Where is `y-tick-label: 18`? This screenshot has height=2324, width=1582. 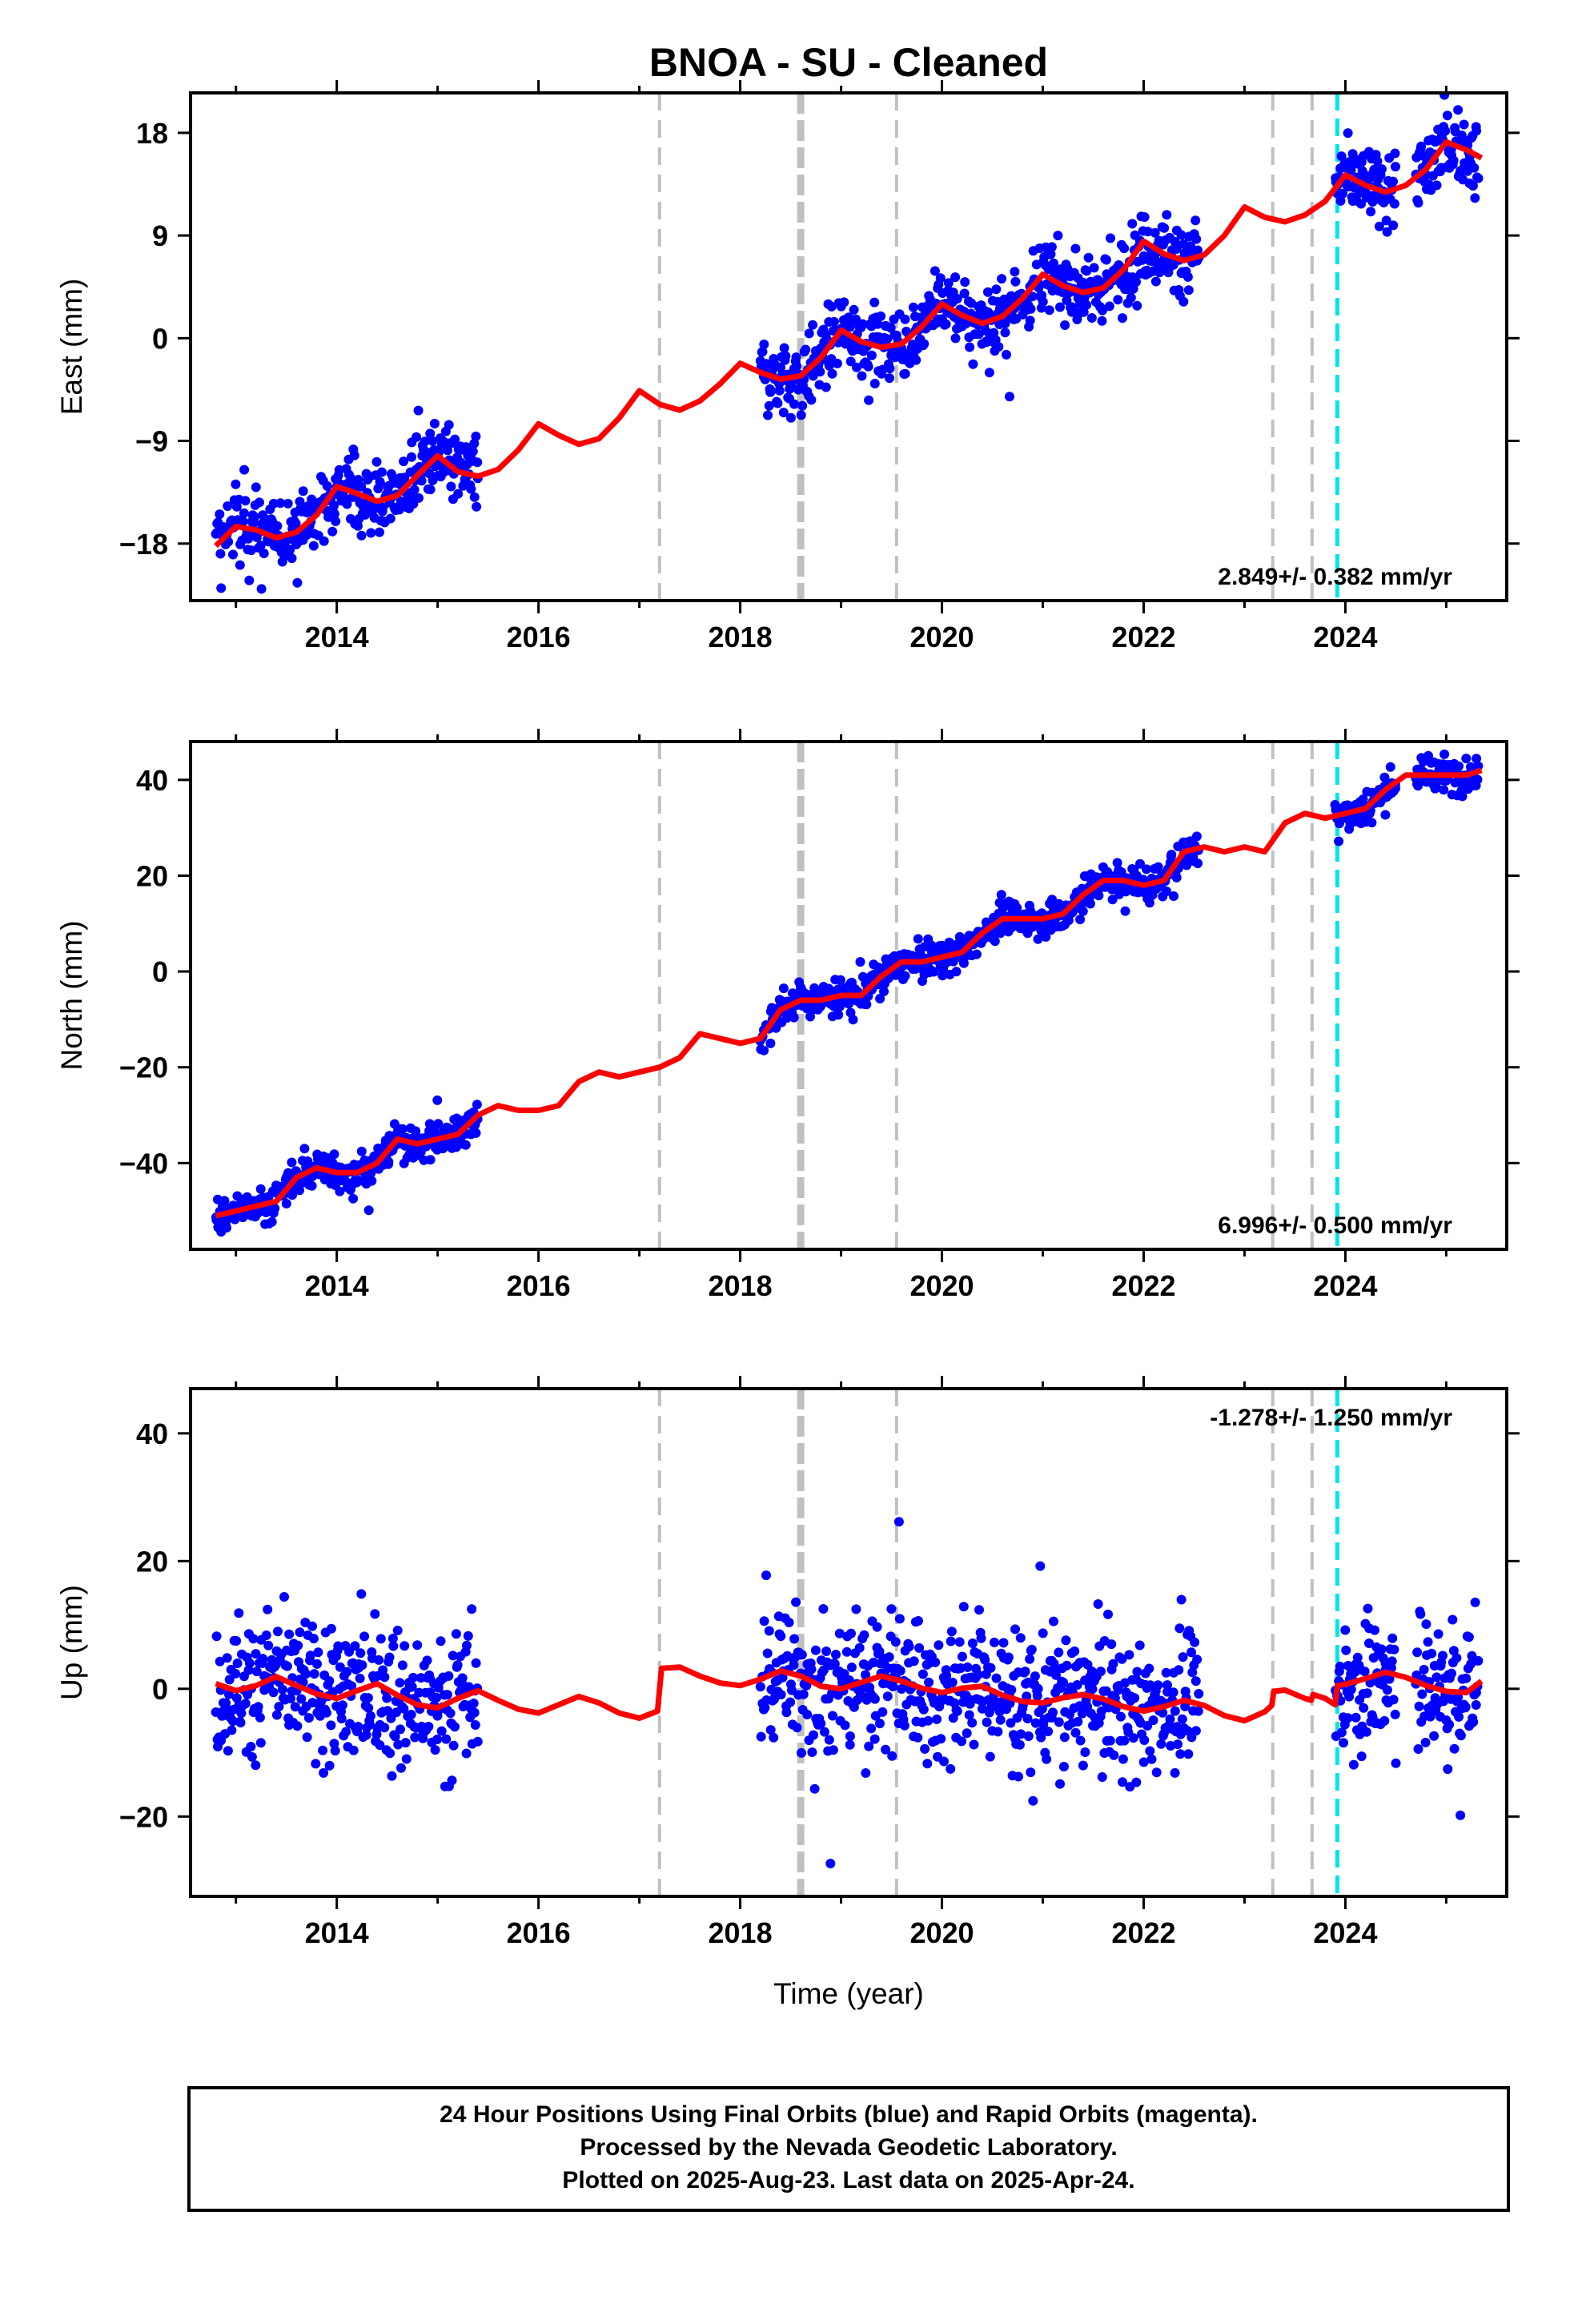
y-tick-label: 18 is located at coordinates (152, 133).